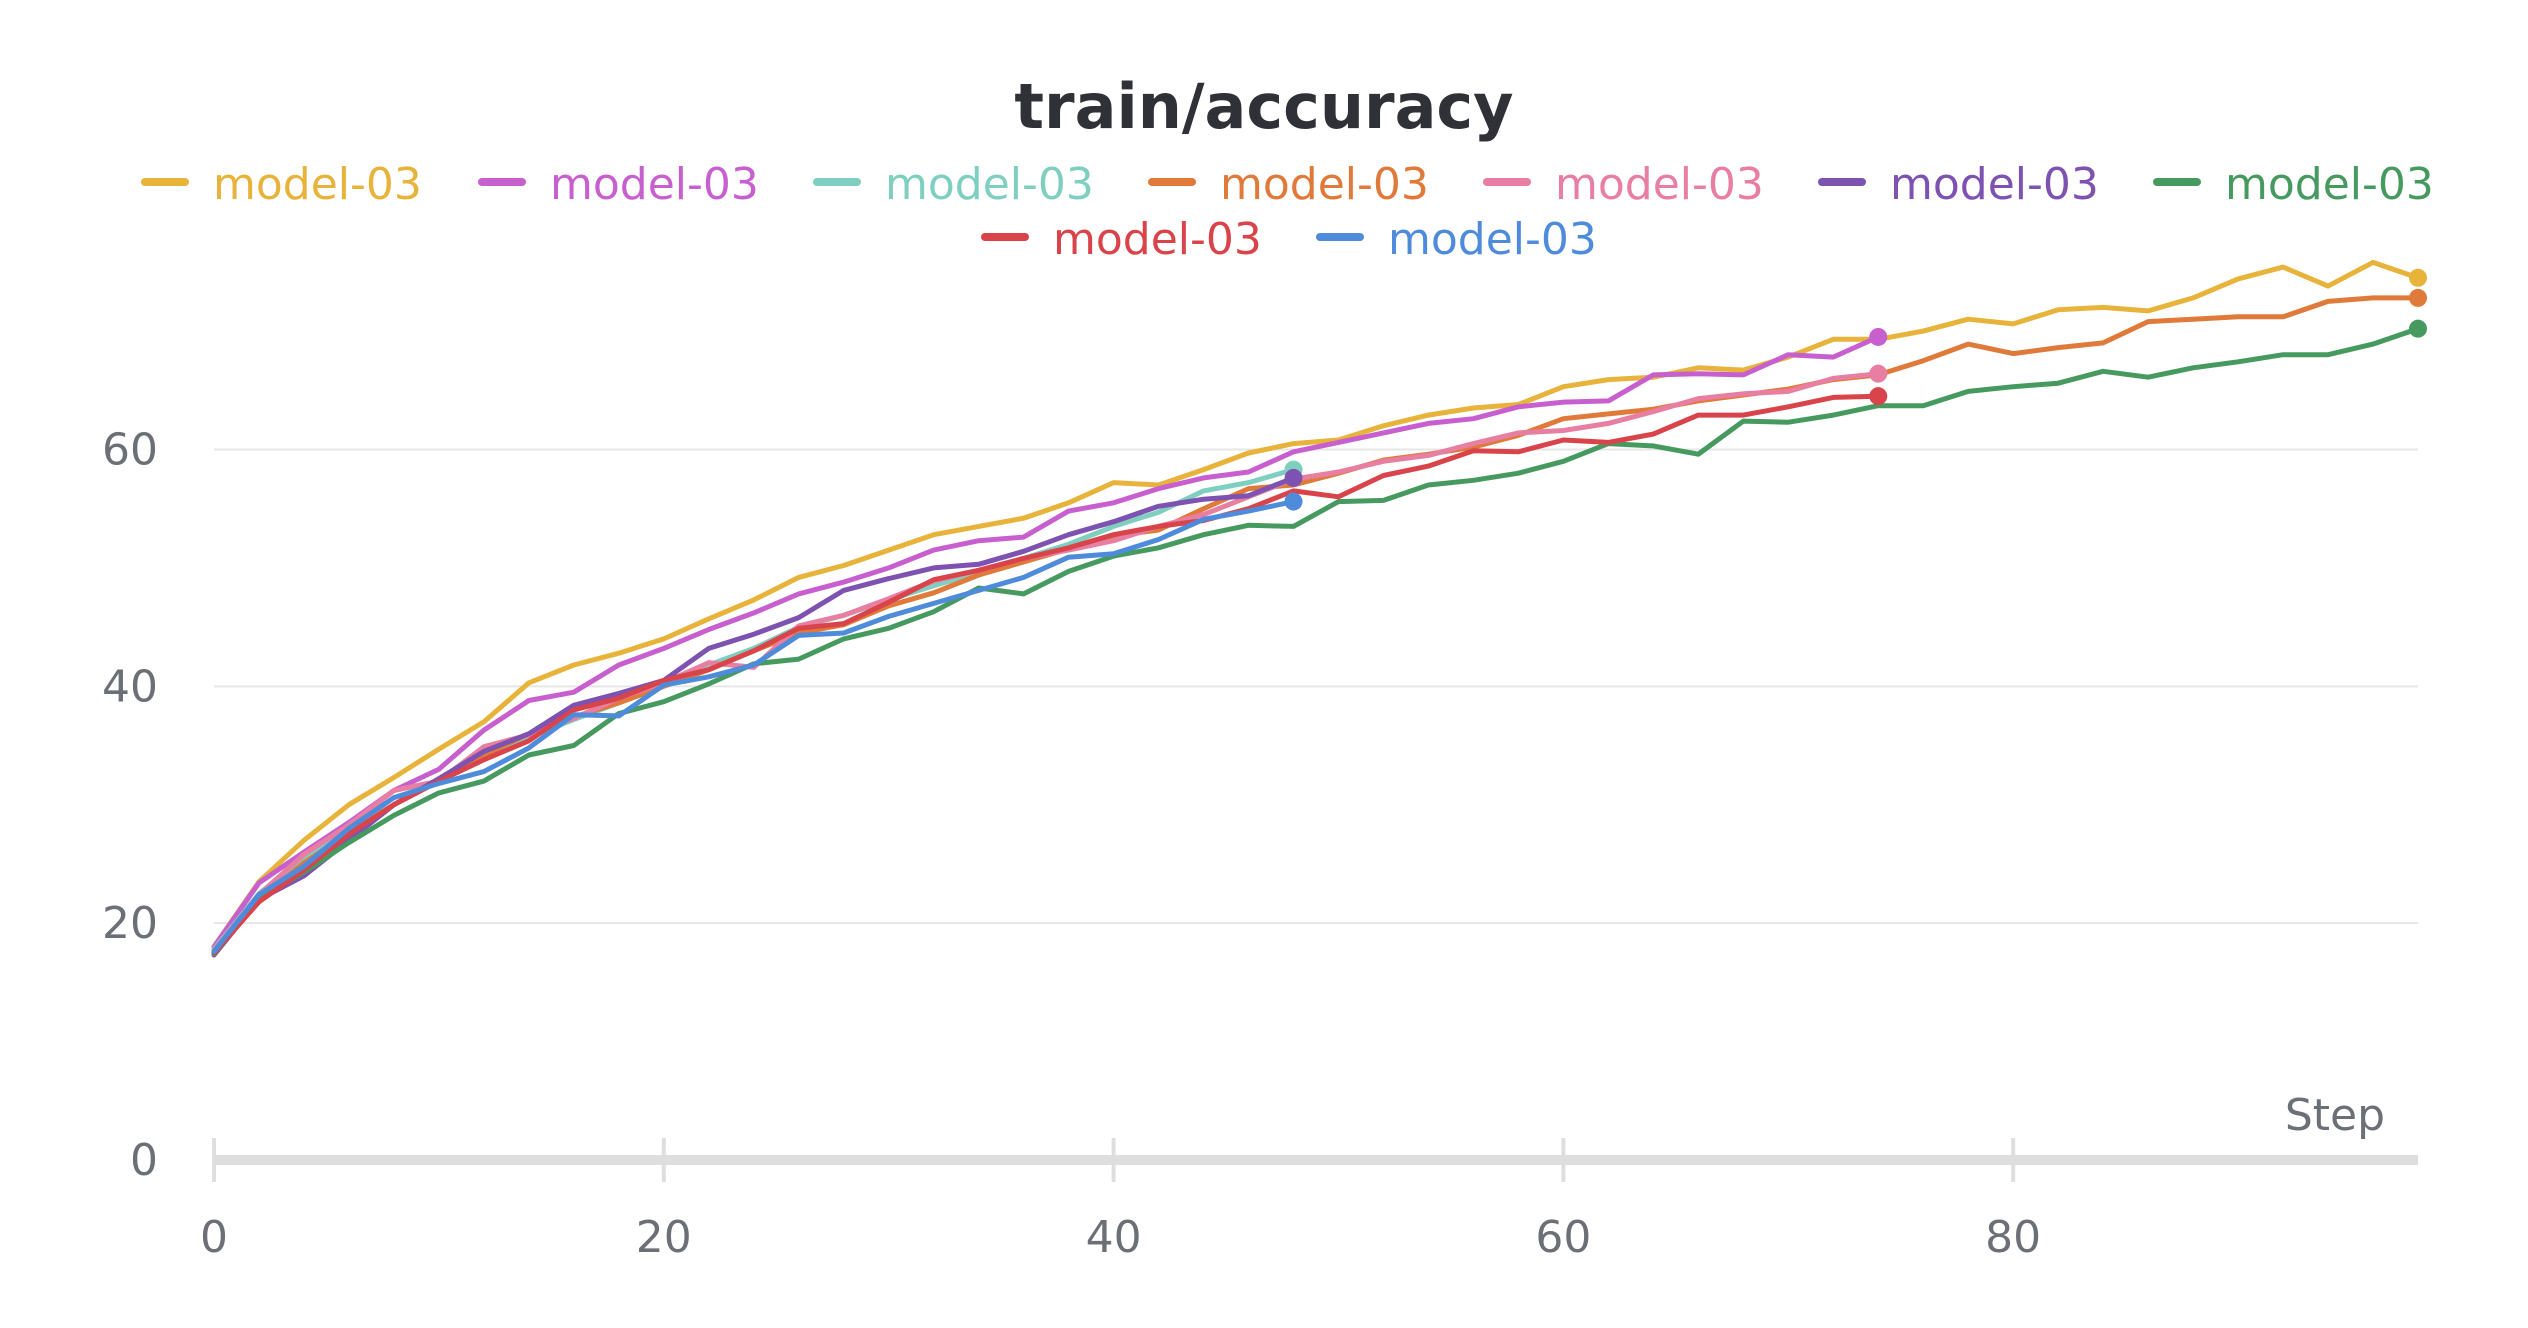  What do you see at coordinates (664, 1237) in the screenshot?
I see `x-tick-label: 20` at bounding box center [664, 1237].